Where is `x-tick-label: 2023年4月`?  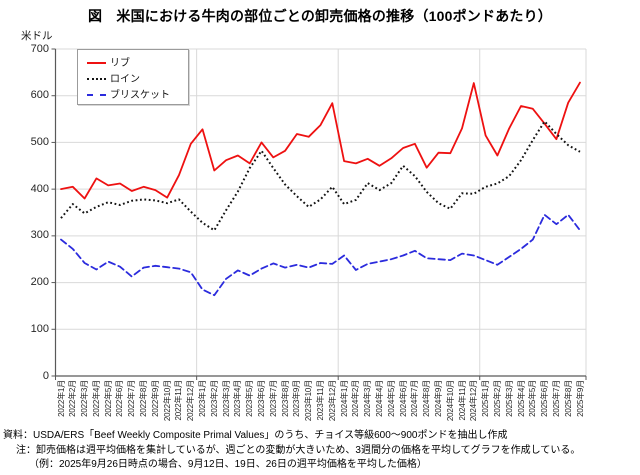
x-tick-label: 2023年4月 is located at coordinates (238, 398).